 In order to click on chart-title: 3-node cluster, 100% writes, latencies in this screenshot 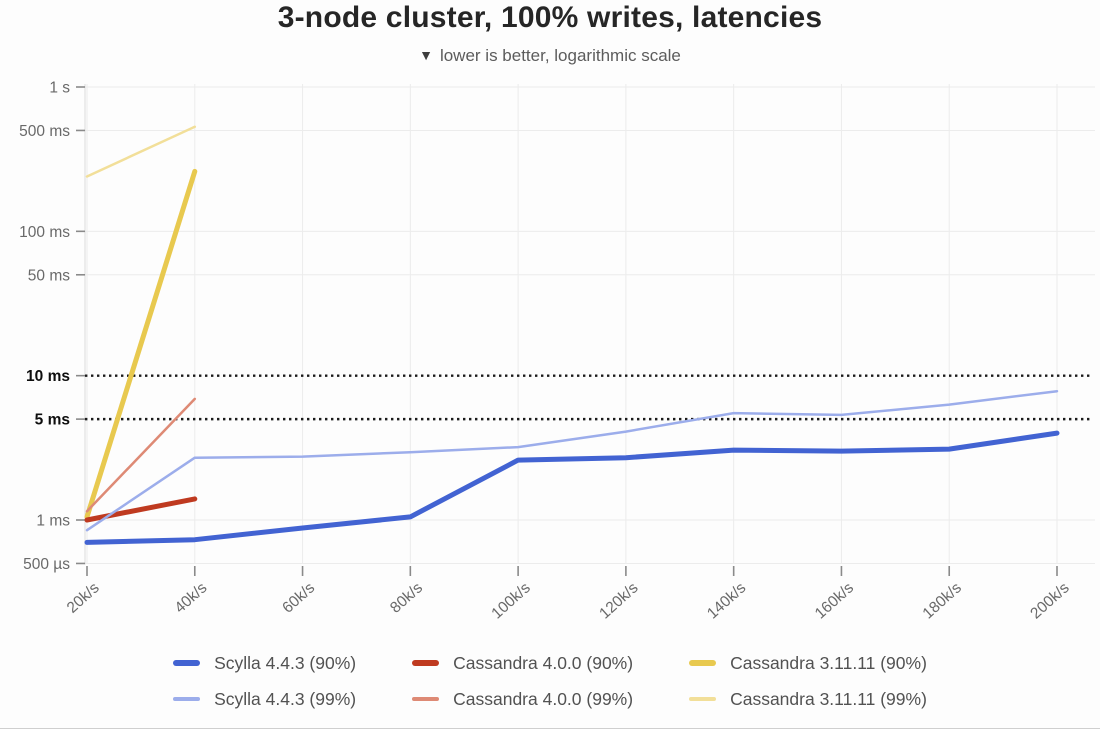, I will do `click(550, 17)`.